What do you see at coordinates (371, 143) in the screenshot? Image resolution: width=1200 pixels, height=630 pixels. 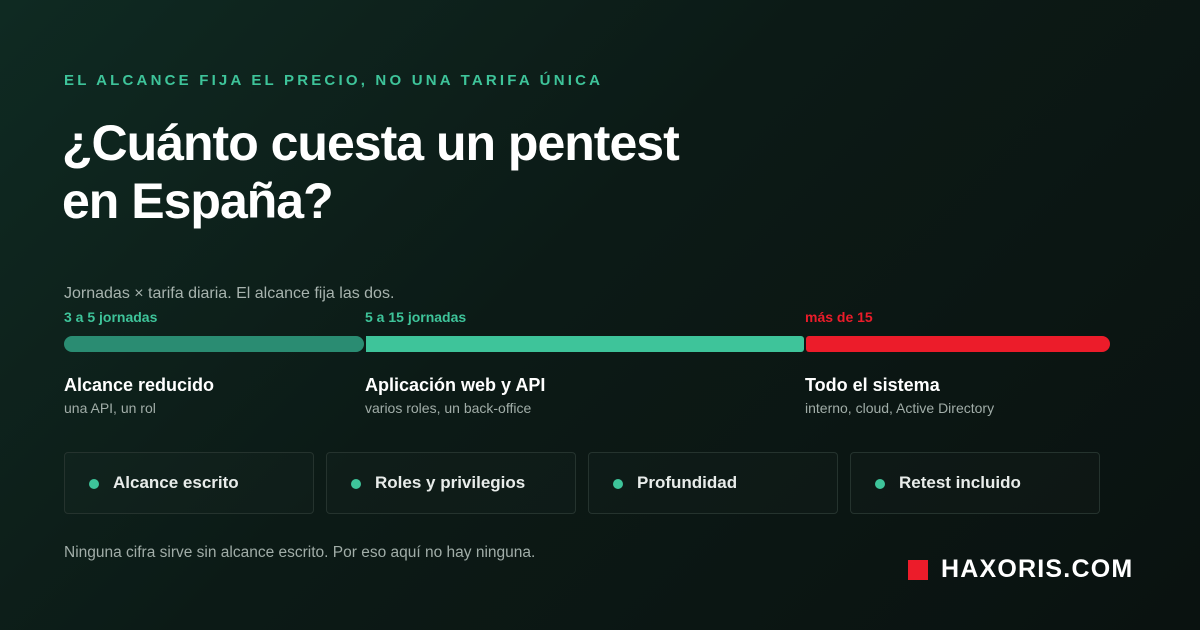 I see `page-title-line-1: ¿Cuánto cuesta un pentest` at bounding box center [371, 143].